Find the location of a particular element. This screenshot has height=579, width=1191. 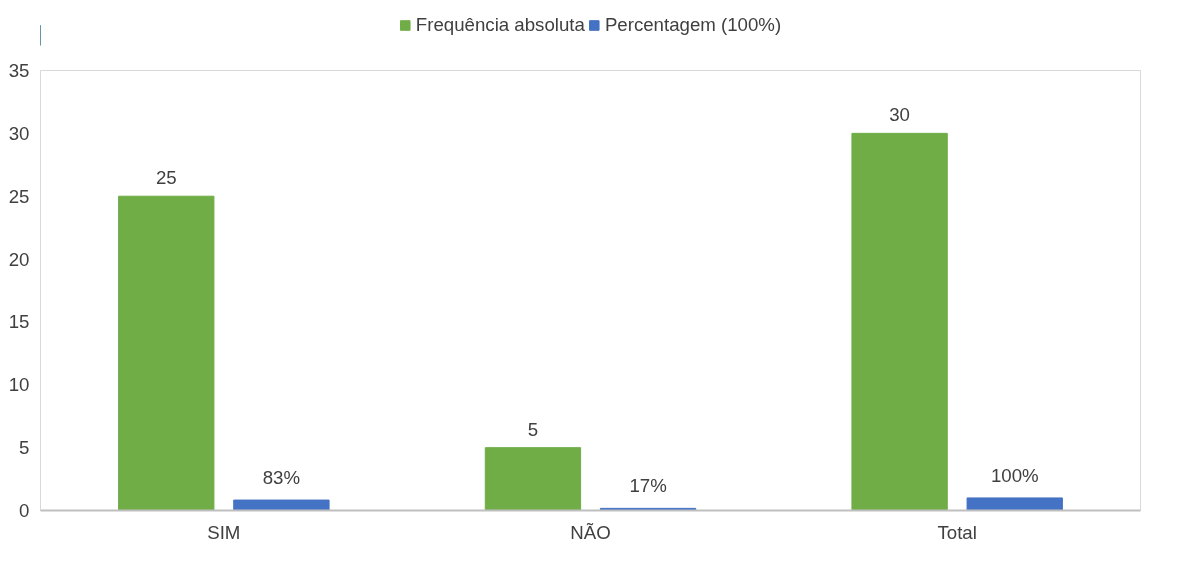

x-tick-label: Total is located at coordinates (957, 532).